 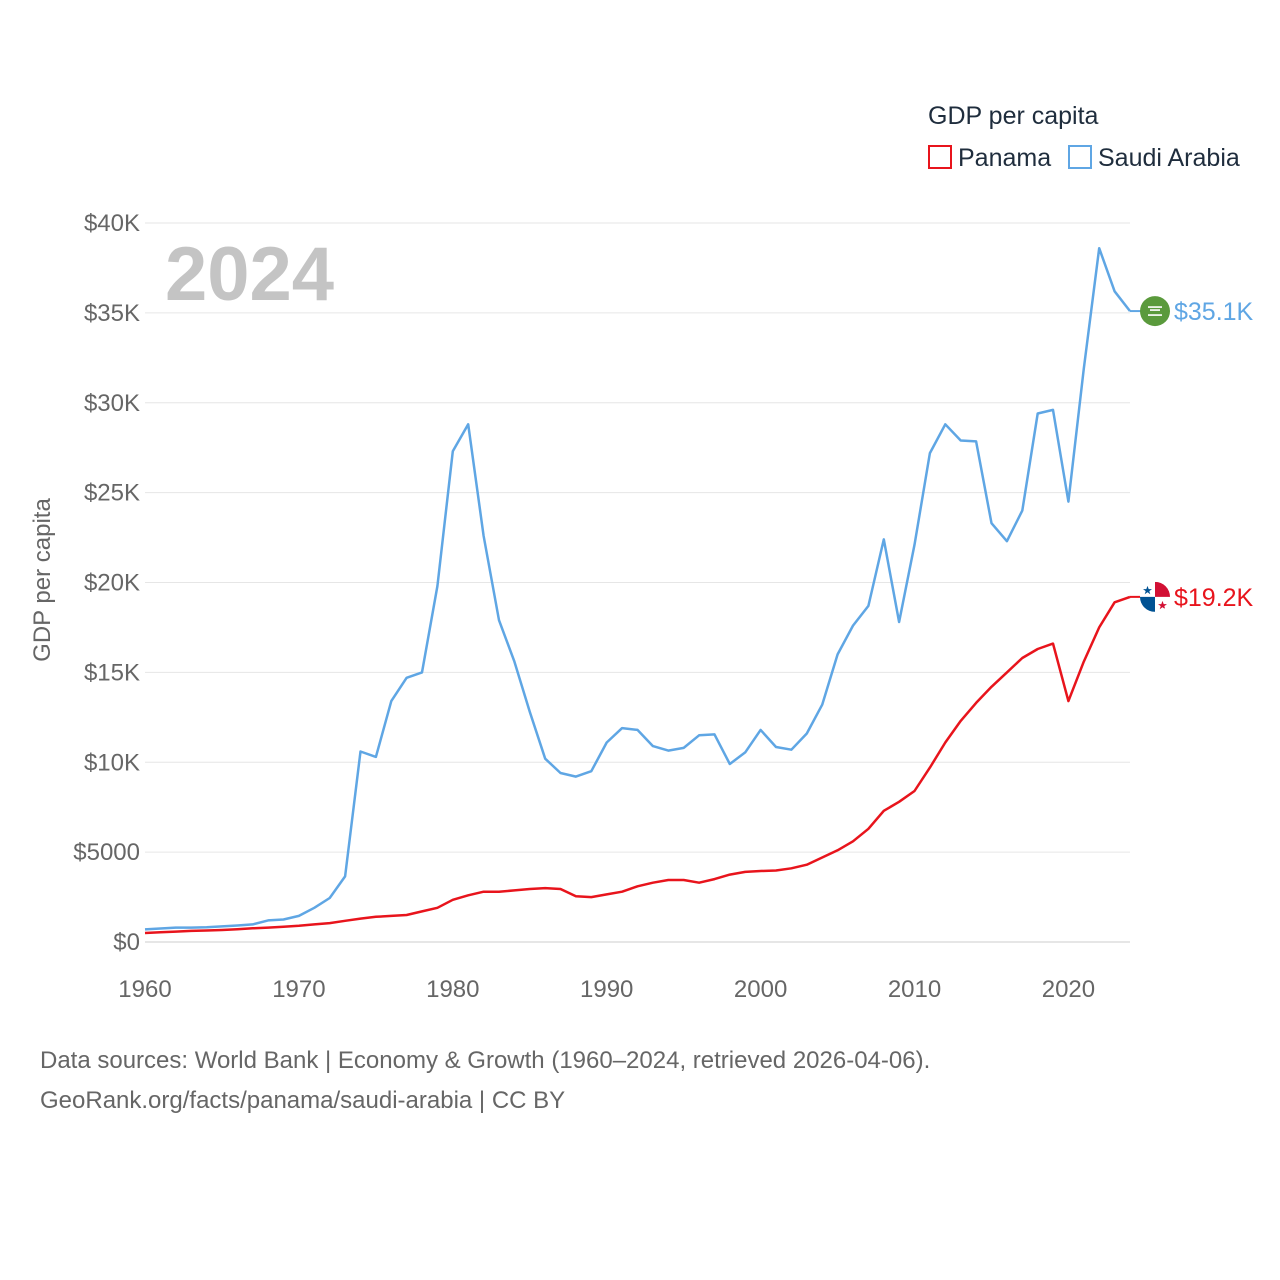 What do you see at coordinates (940, 157) in the screenshot?
I see `legend-swatch-panama` at bounding box center [940, 157].